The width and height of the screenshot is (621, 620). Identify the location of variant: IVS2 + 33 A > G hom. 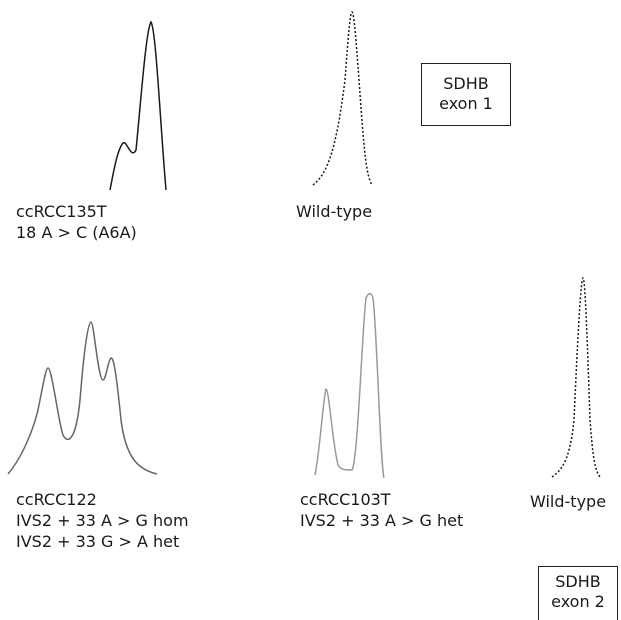
(102, 520).